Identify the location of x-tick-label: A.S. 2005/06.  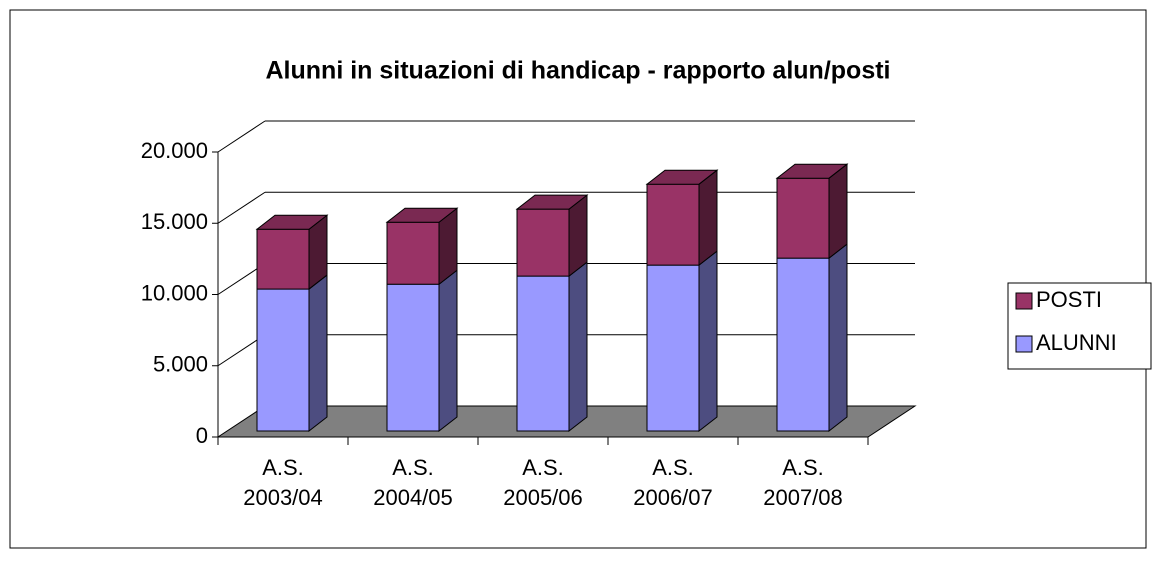
(543, 482).